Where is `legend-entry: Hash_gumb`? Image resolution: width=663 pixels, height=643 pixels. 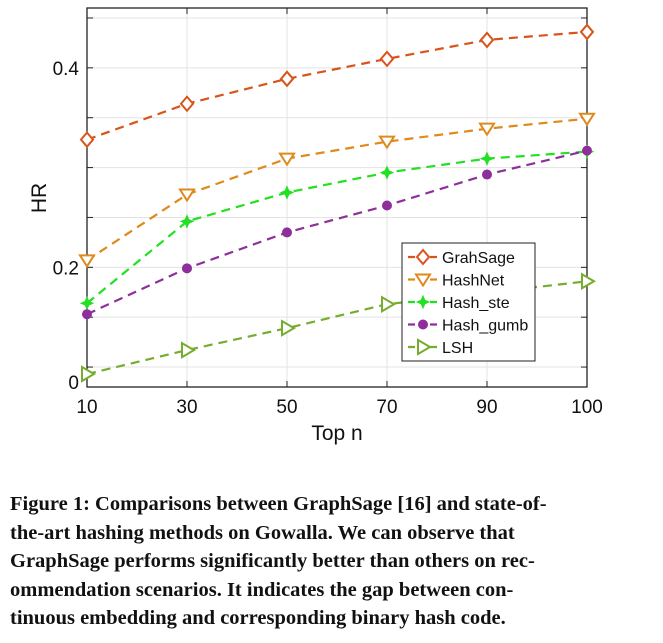 legend-entry: Hash_gumb is located at coordinates (468, 326).